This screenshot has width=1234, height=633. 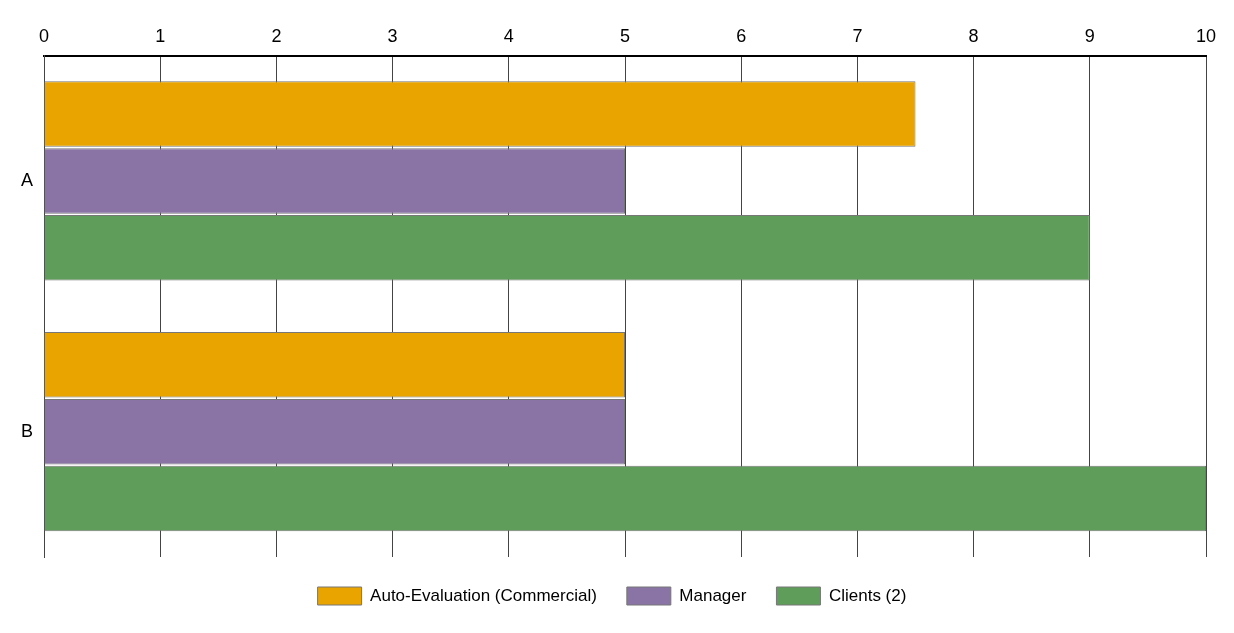 What do you see at coordinates (857, 35) in the screenshot?
I see `x-tick-label: 7` at bounding box center [857, 35].